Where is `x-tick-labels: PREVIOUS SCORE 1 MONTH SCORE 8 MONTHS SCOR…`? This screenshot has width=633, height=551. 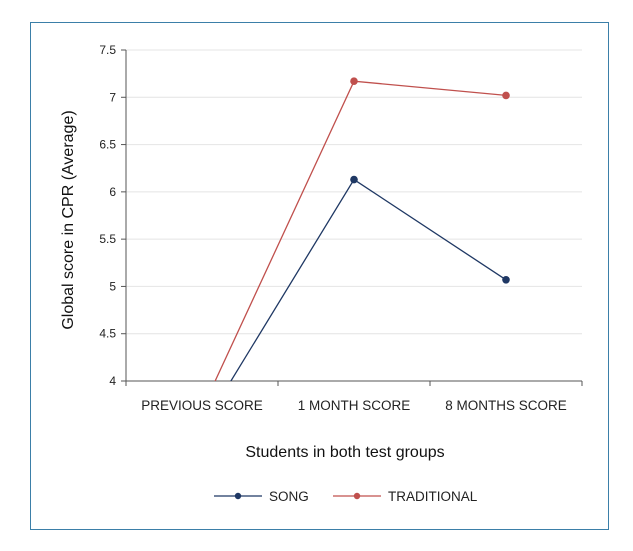
x-tick-labels: PREVIOUS SCORE 1 MONTH SCORE 8 MONTHS SCOR… is located at coordinates (354, 405).